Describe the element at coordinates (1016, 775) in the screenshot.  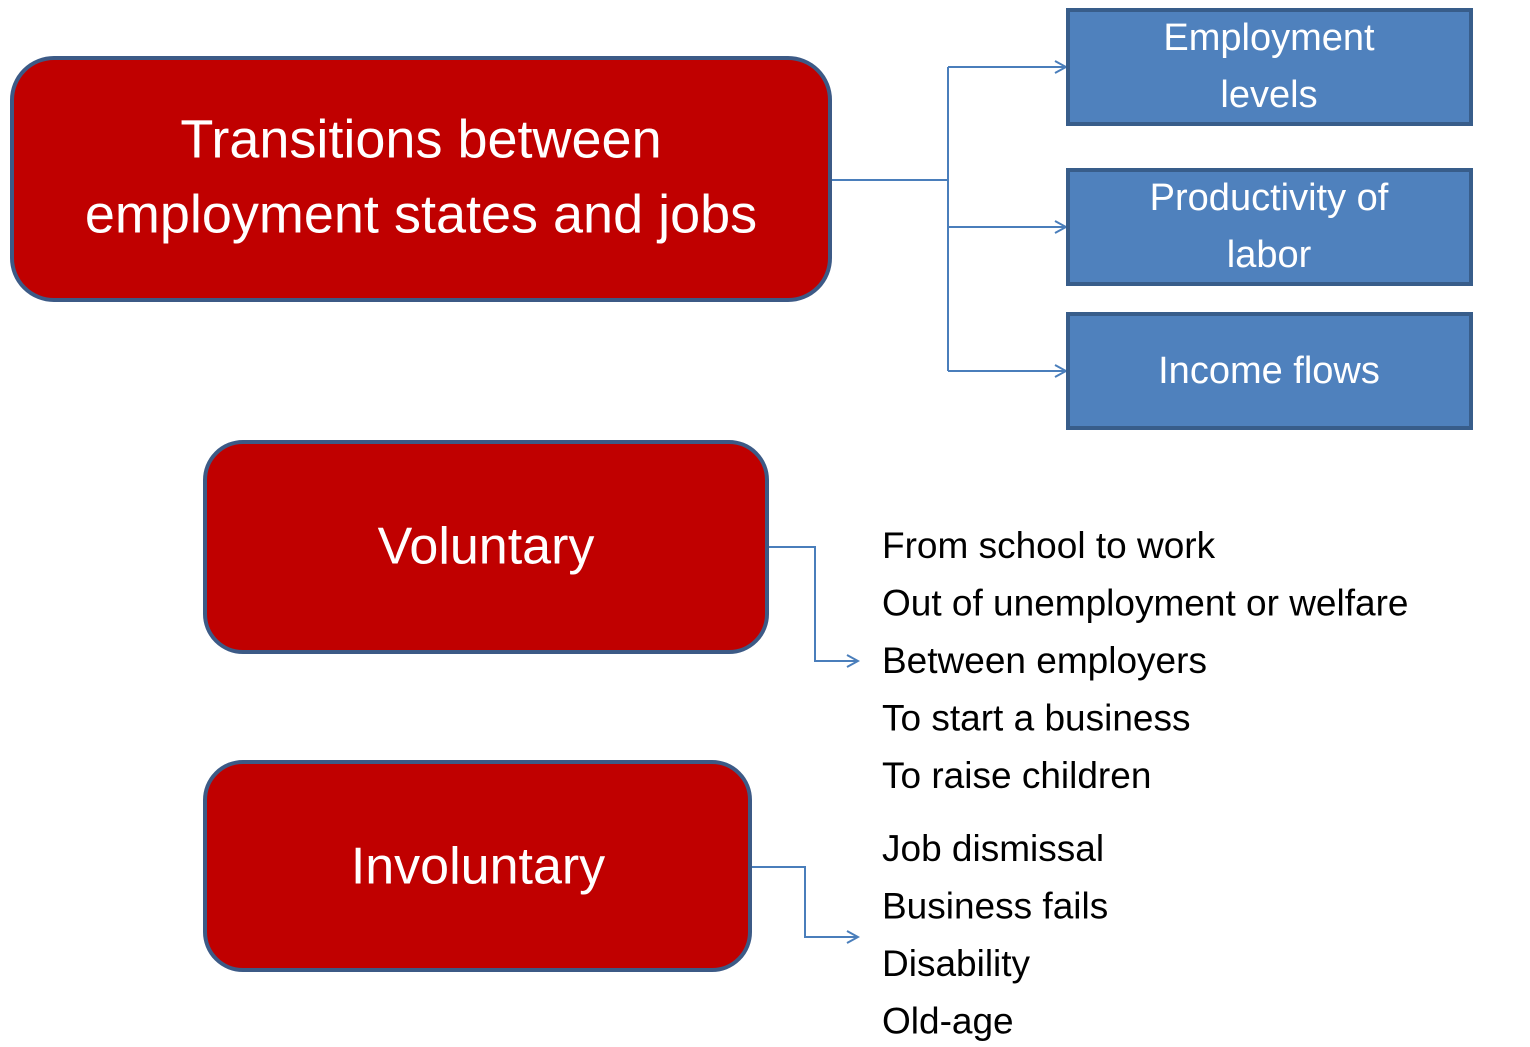
I see `voluntary-item: To raise children` at that location.